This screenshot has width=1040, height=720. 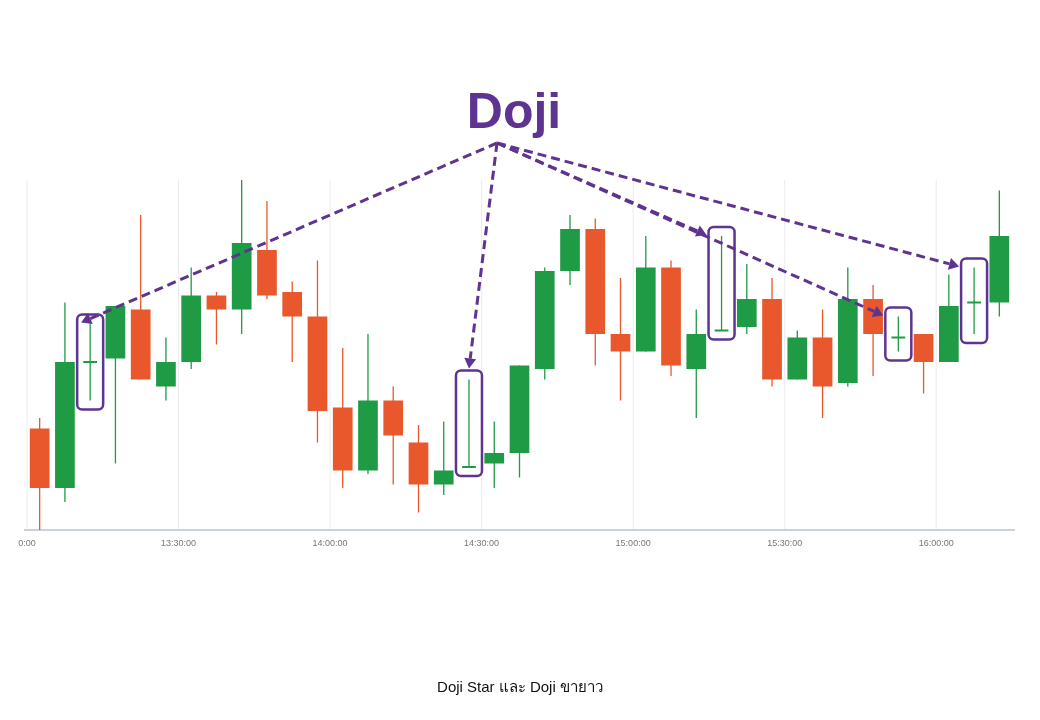 What do you see at coordinates (785, 543) in the screenshot?
I see `x-tick-label: 15:30:00` at bounding box center [785, 543].